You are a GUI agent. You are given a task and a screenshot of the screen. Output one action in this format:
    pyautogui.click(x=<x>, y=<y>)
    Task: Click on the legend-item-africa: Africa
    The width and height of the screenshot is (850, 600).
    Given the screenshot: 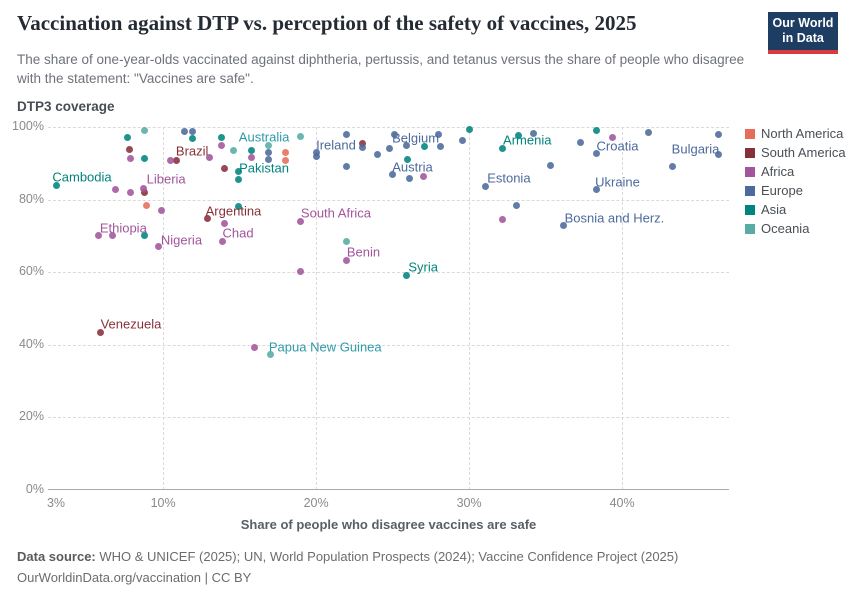 What is the action you would take?
    pyautogui.click(x=795, y=171)
    